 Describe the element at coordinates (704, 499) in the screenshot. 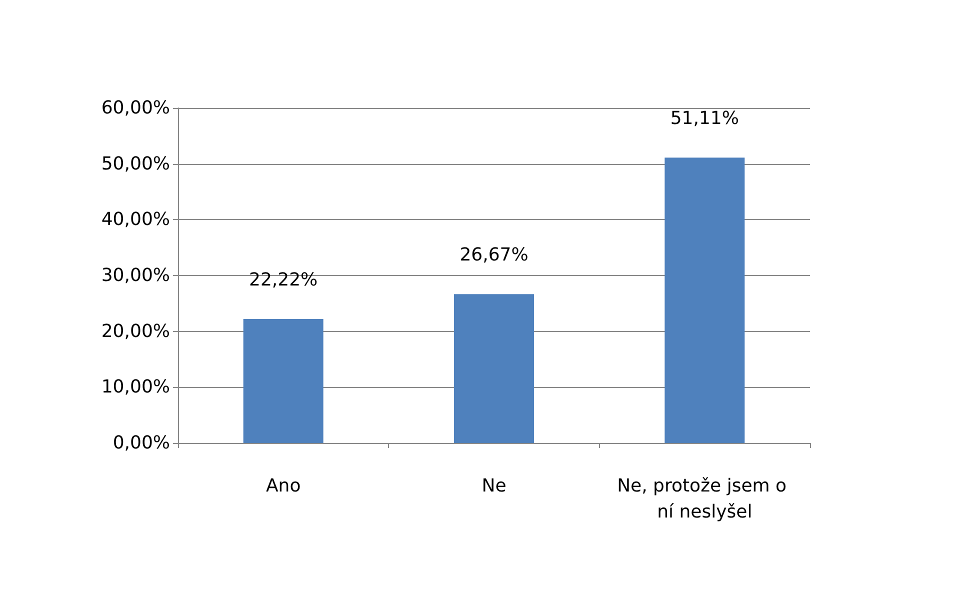

I see `x-tick-label: Ne, protože jsem o ní neslyšel` at that location.